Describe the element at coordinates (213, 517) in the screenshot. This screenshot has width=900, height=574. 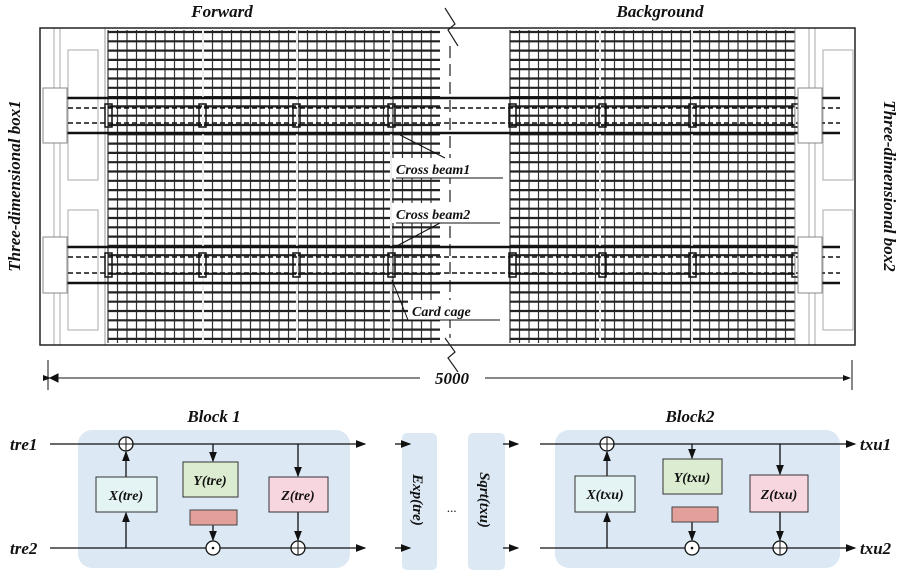
I see `y-tre-bar` at that location.